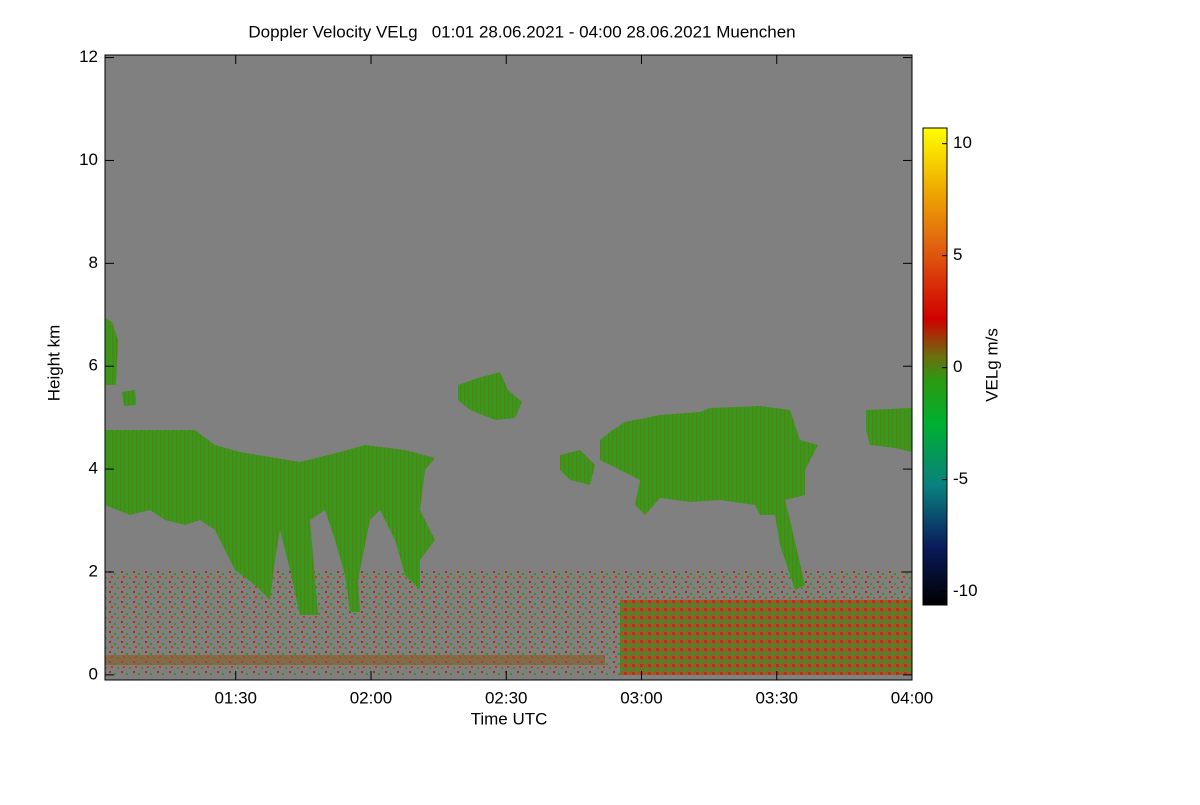 This screenshot has height=805, width=1200. I want to click on x-tick-label: 03:30, so click(776, 697).